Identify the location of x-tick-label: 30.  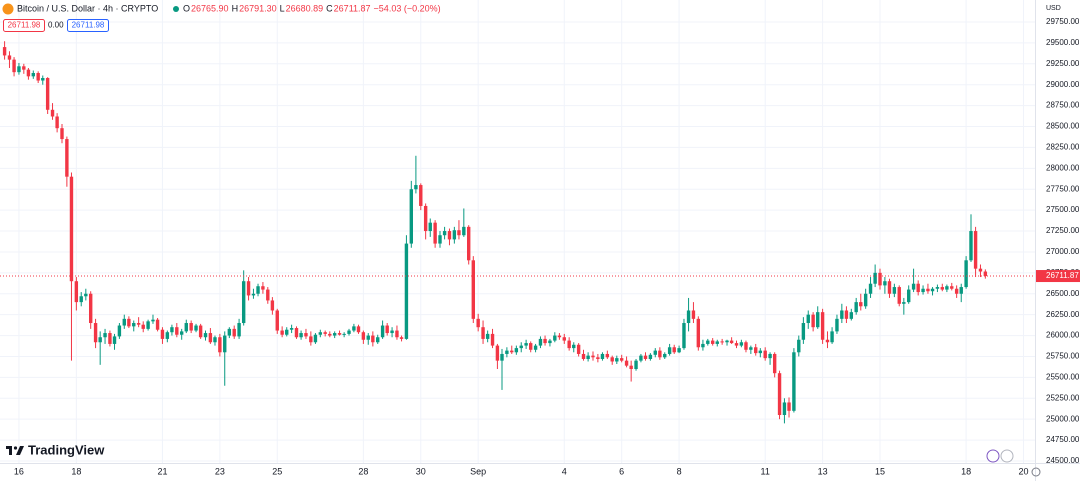
(421, 471).